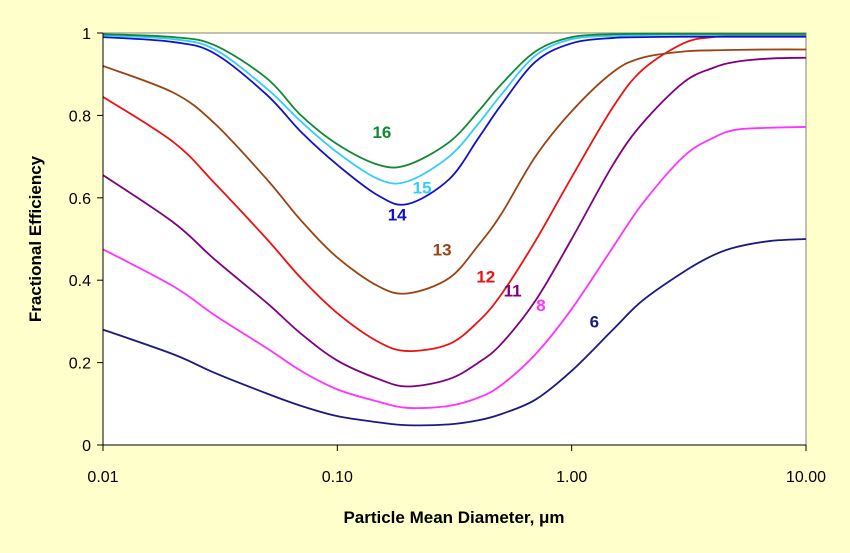  Describe the element at coordinates (513, 291) in the screenshot. I see `series-label-11: 11` at that location.